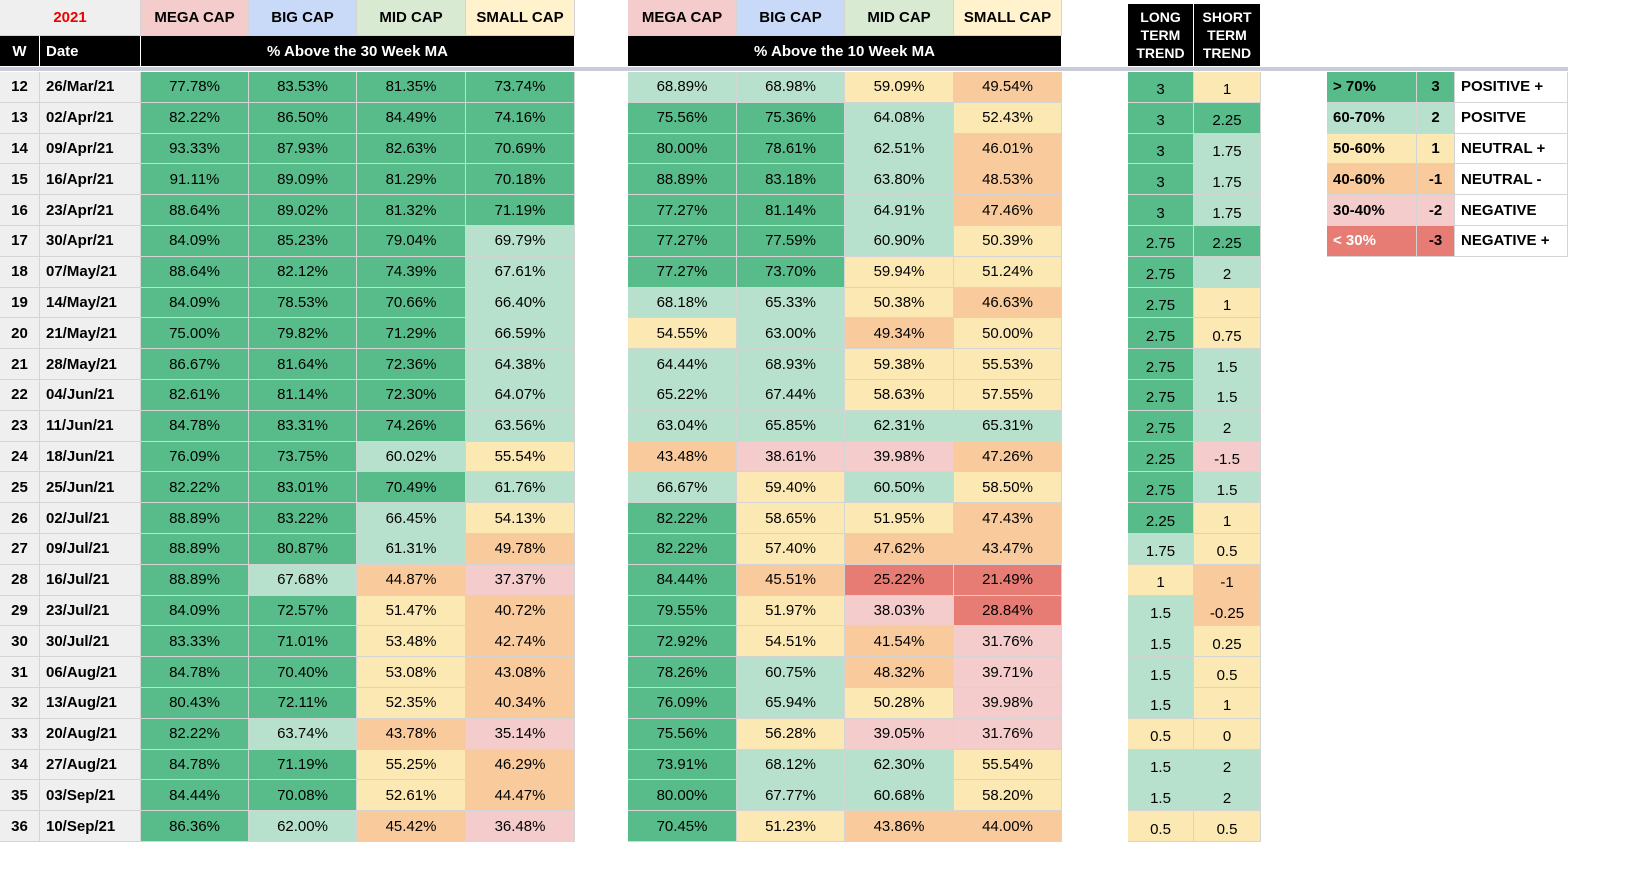 The image size is (1634, 880). I want to click on week: 26, so click(20, 518).